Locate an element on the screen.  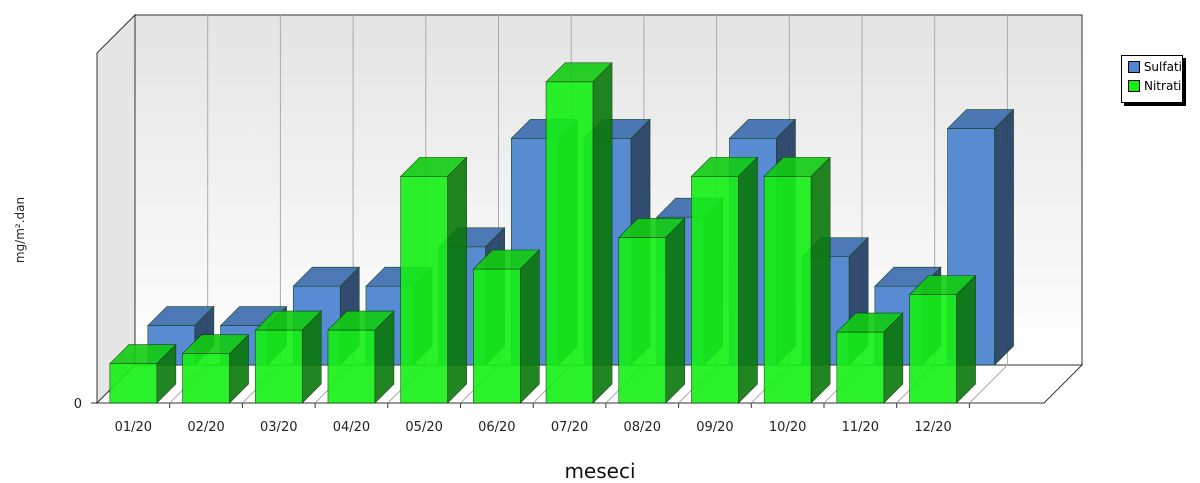
legend-swatch-sulfati is located at coordinates (1134, 67).